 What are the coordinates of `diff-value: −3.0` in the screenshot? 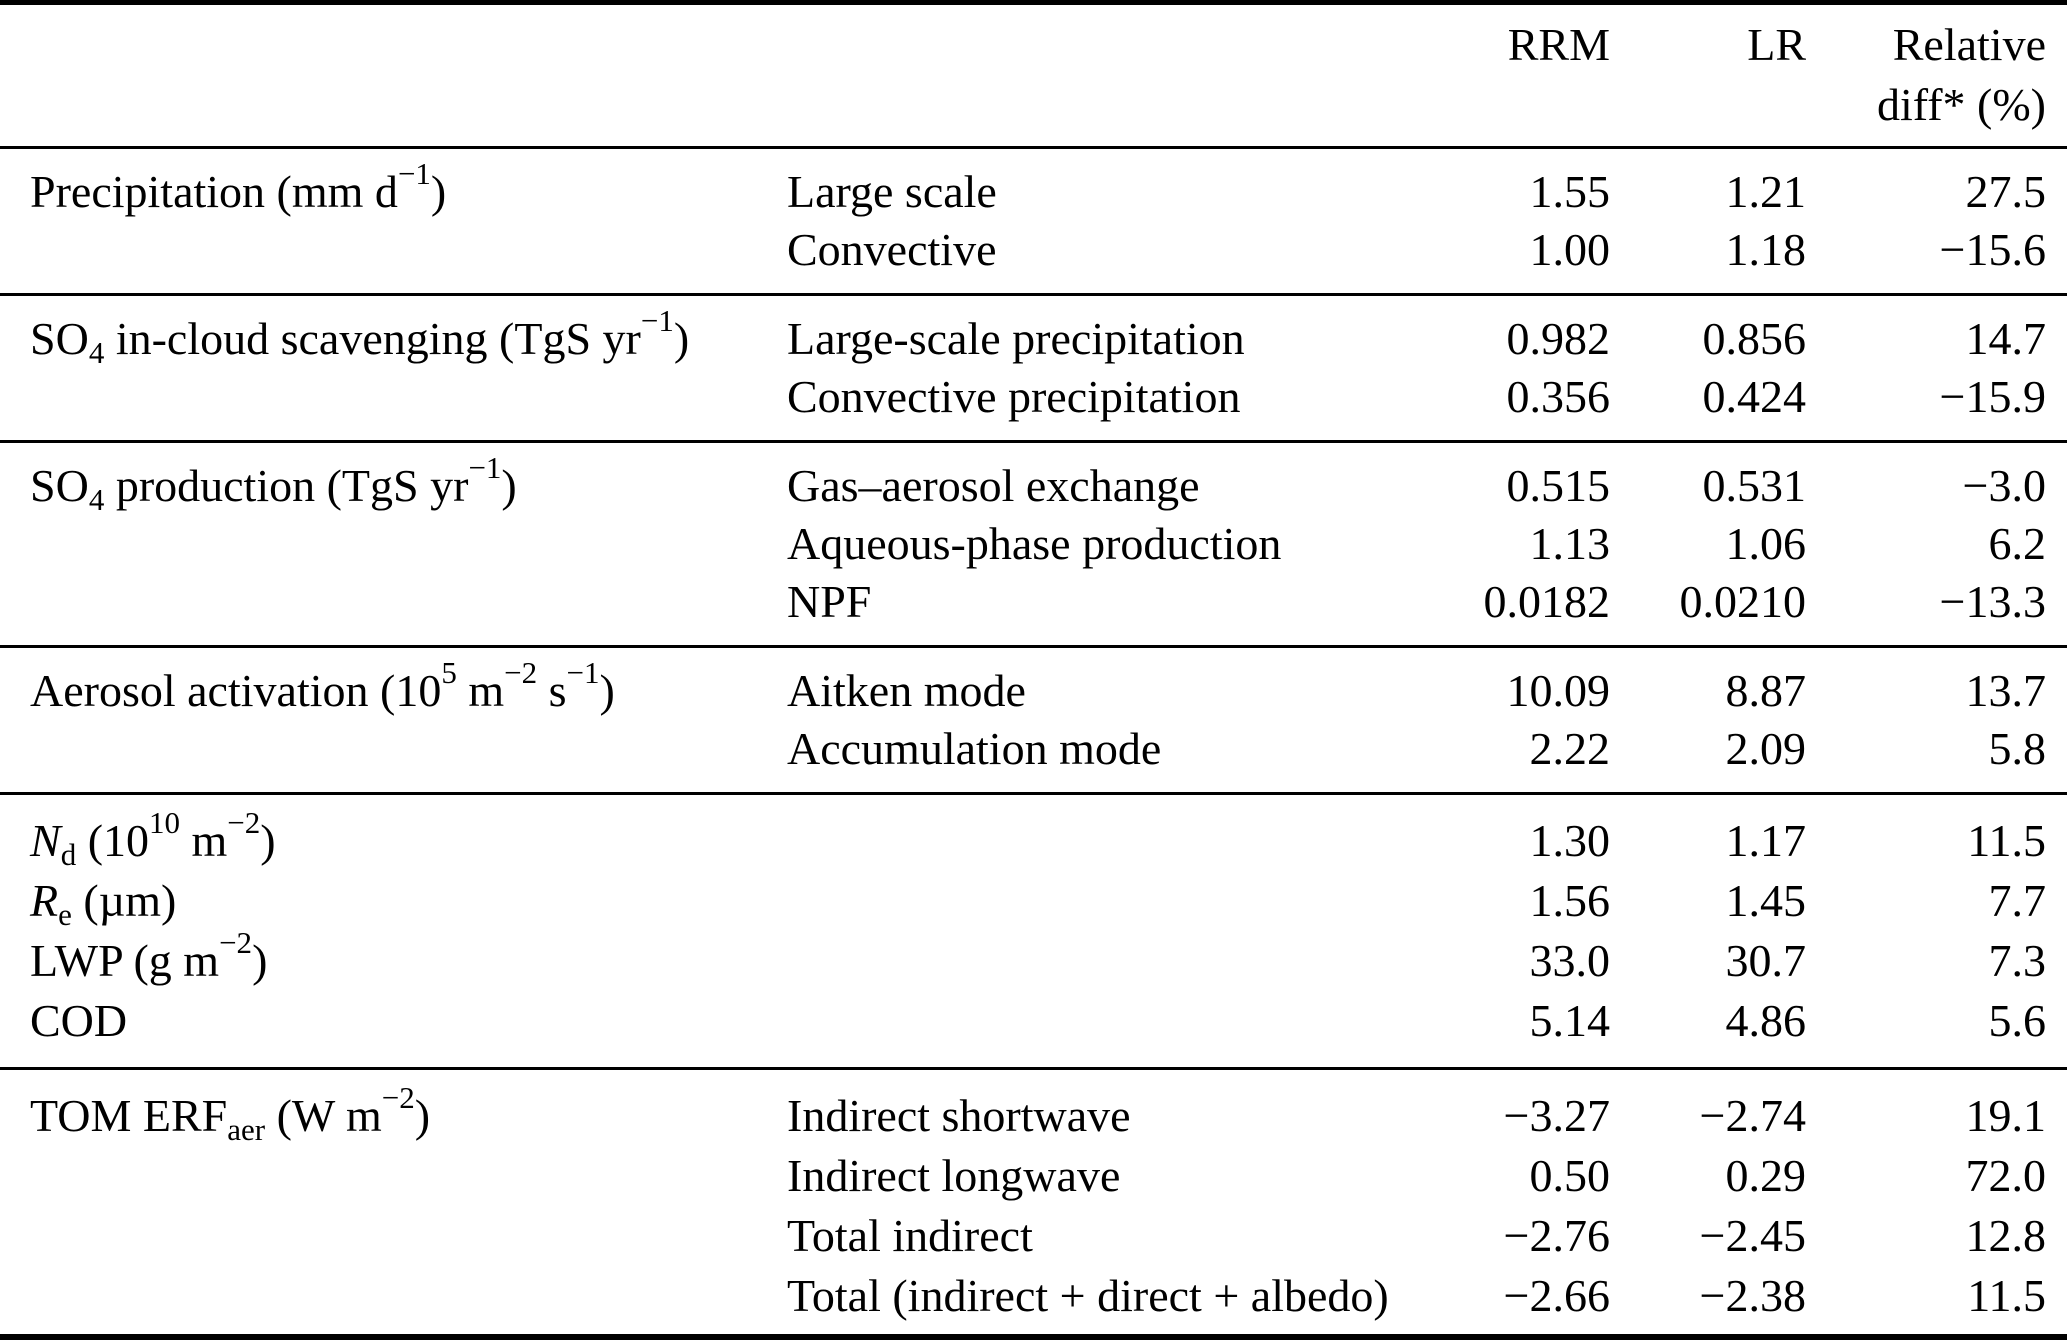 It's located at (2004, 485).